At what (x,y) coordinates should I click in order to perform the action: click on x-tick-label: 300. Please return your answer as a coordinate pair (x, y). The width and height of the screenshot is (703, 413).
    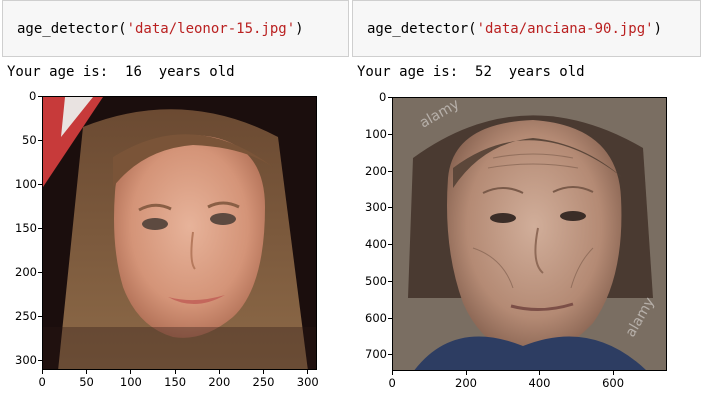
    Looking at the image, I should click on (307, 382).